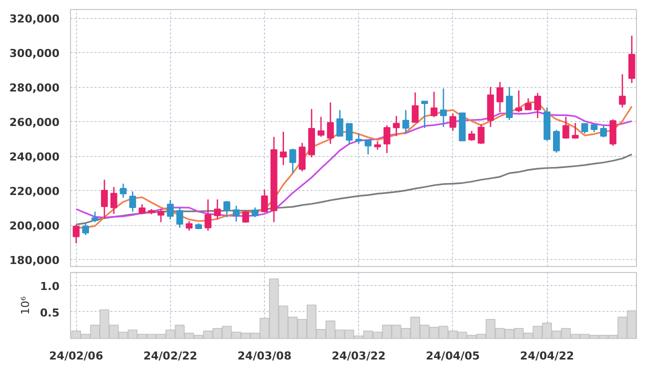 The width and height of the screenshot is (645, 366). Describe the element at coordinates (34, 88) in the screenshot. I see `y-tick-label: 280,000` at that location.